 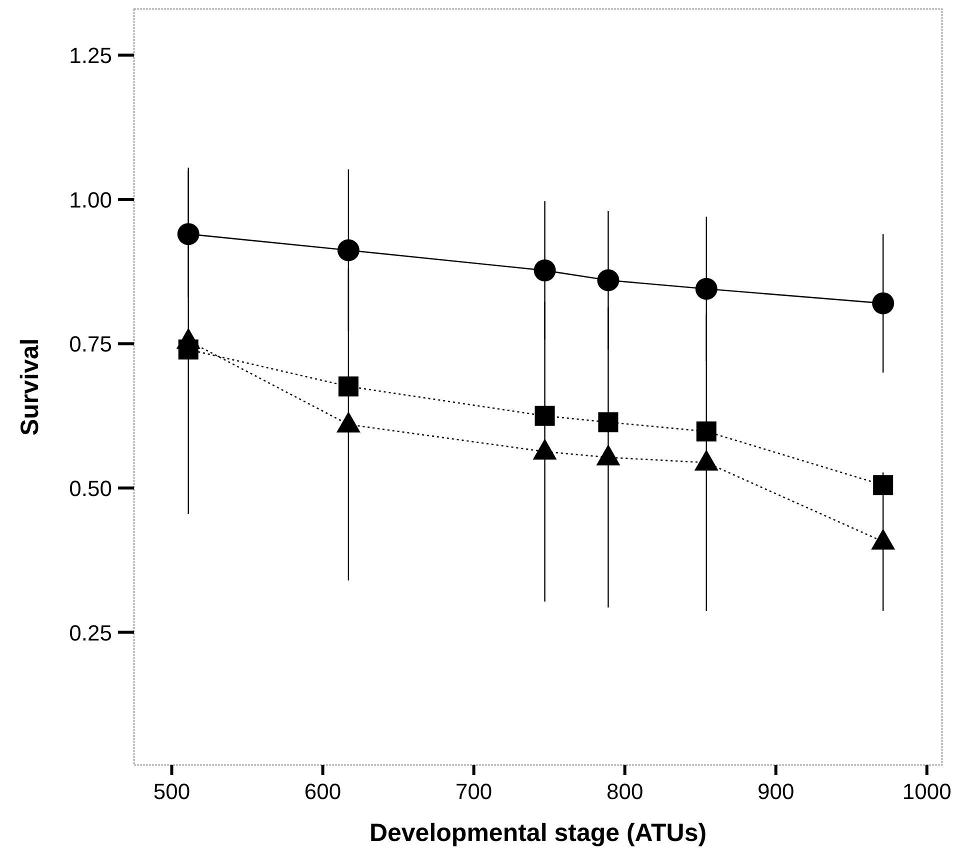 I want to click on y-tick-label: 0.75, so click(x=90, y=344).